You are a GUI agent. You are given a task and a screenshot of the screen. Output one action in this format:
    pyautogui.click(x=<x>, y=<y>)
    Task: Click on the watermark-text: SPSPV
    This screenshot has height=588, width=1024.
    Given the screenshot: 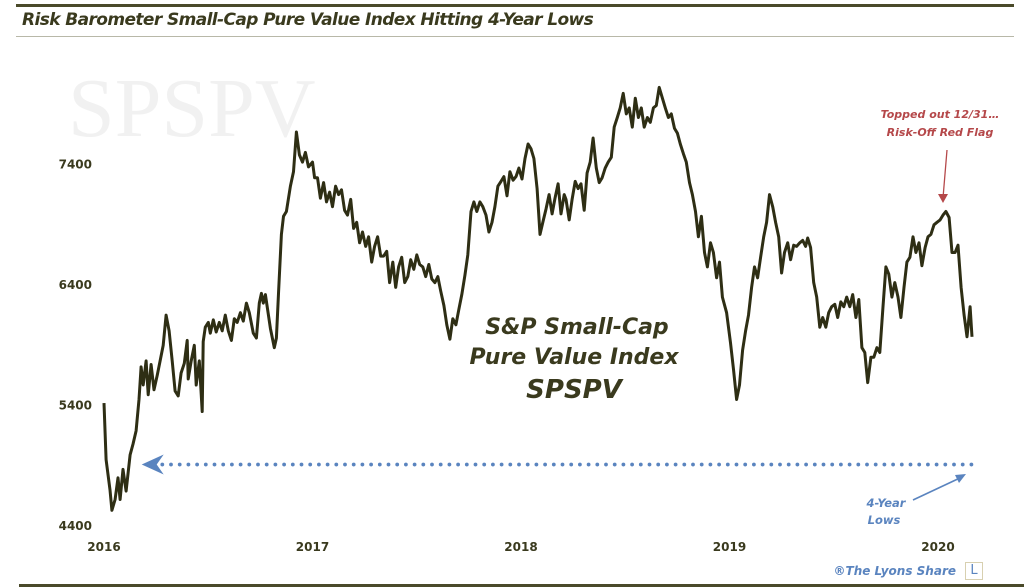 What is the action you would take?
    pyautogui.click(x=192, y=108)
    